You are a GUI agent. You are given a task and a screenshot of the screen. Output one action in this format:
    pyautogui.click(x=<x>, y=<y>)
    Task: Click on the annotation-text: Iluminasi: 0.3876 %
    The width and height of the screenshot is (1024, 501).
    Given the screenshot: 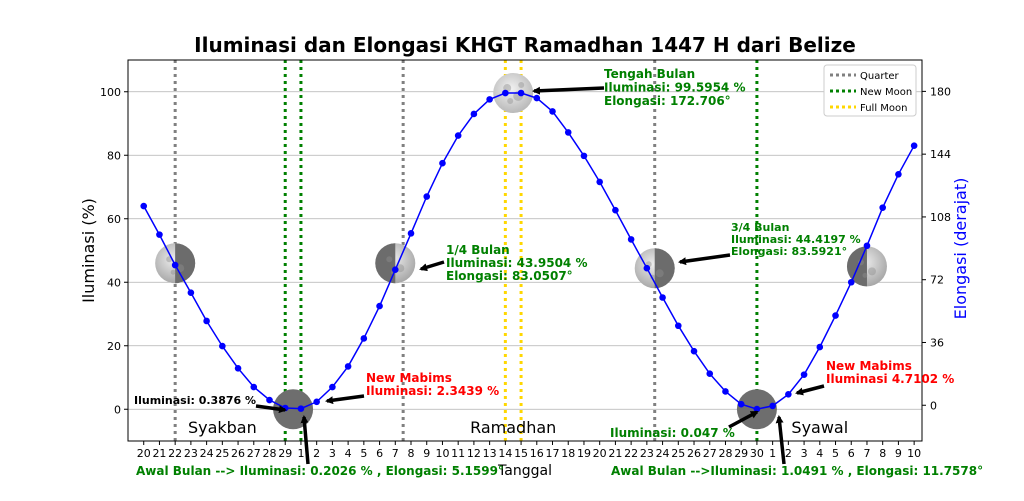 What is the action you would take?
    pyautogui.click(x=195, y=400)
    